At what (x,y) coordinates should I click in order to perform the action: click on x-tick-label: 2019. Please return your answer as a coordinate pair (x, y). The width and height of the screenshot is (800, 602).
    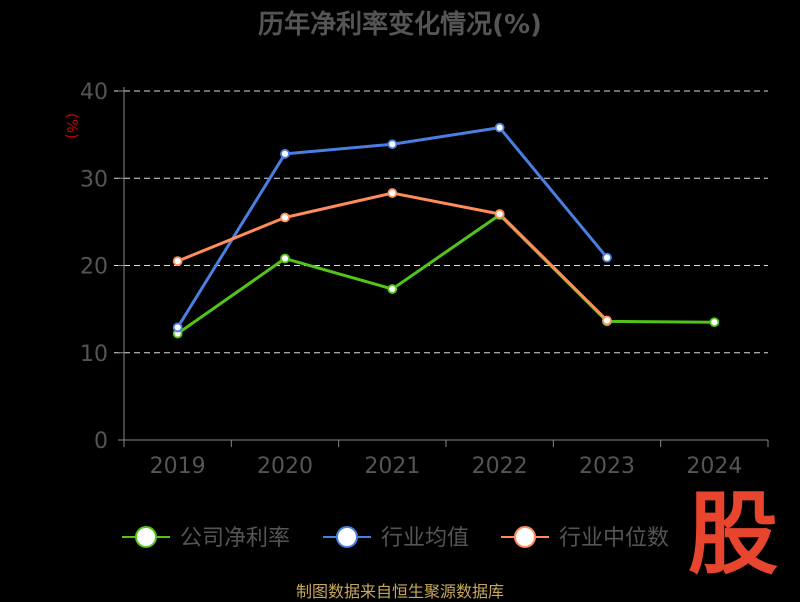
    Looking at the image, I should click on (178, 466).